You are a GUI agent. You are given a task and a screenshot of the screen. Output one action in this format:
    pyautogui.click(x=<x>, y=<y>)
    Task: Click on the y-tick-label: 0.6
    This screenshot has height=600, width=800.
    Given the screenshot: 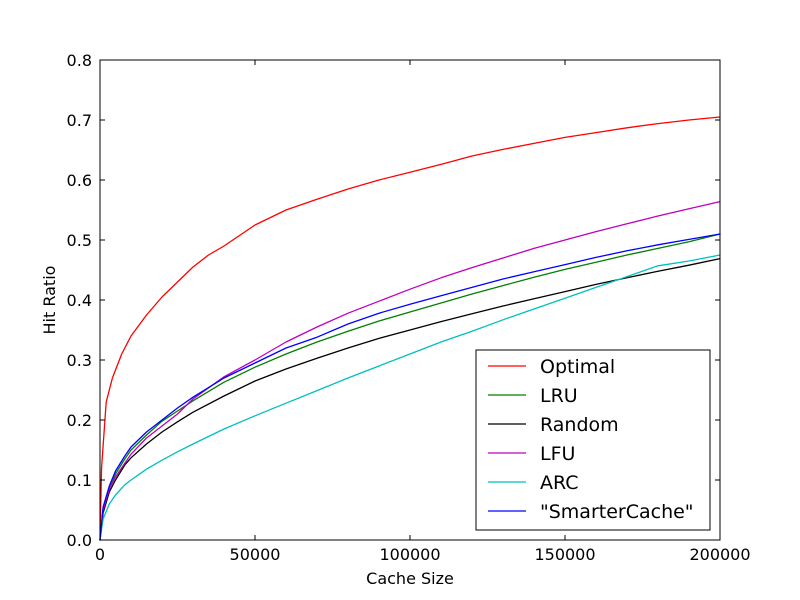 What is the action you would take?
    pyautogui.click(x=79, y=180)
    